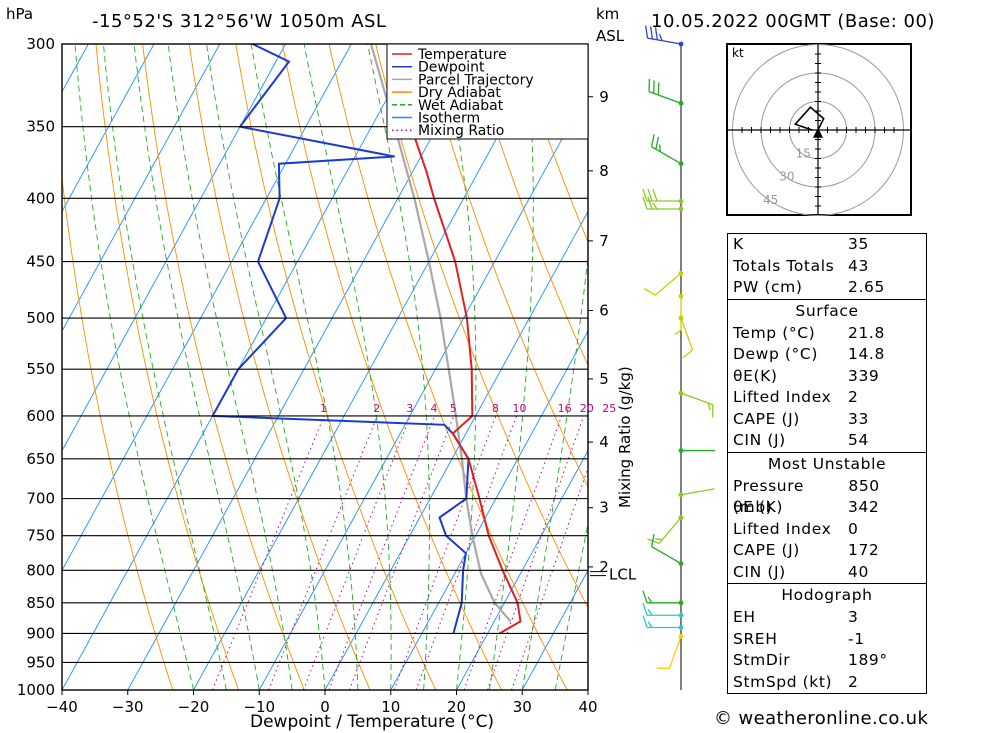 Image resolution: width=1000 pixels, height=733 pixels. What do you see at coordinates (858, 571) in the screenshot?
I see `most-unstable-value: 40` at bounding box center [858, 571].